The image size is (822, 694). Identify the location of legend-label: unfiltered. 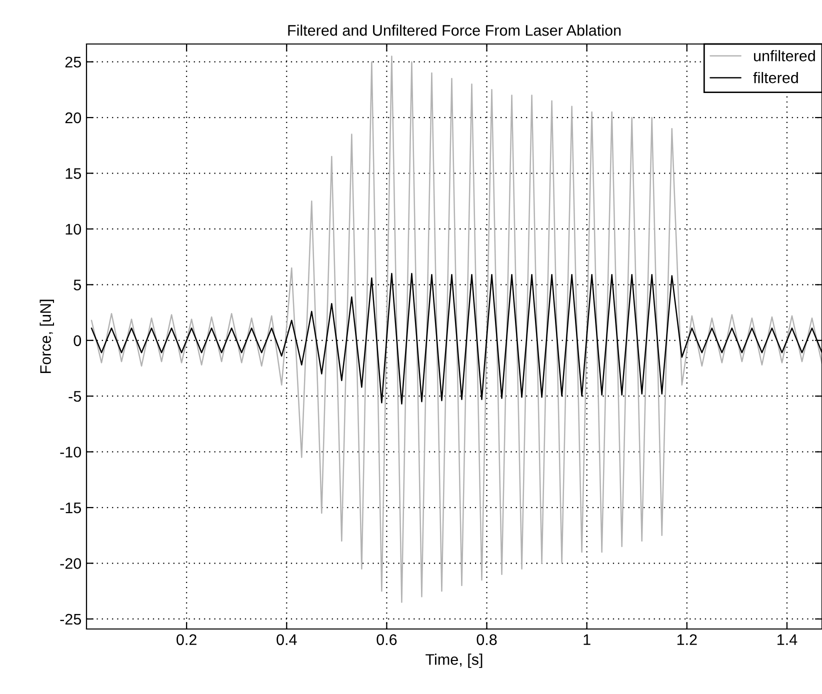
(784, 56).